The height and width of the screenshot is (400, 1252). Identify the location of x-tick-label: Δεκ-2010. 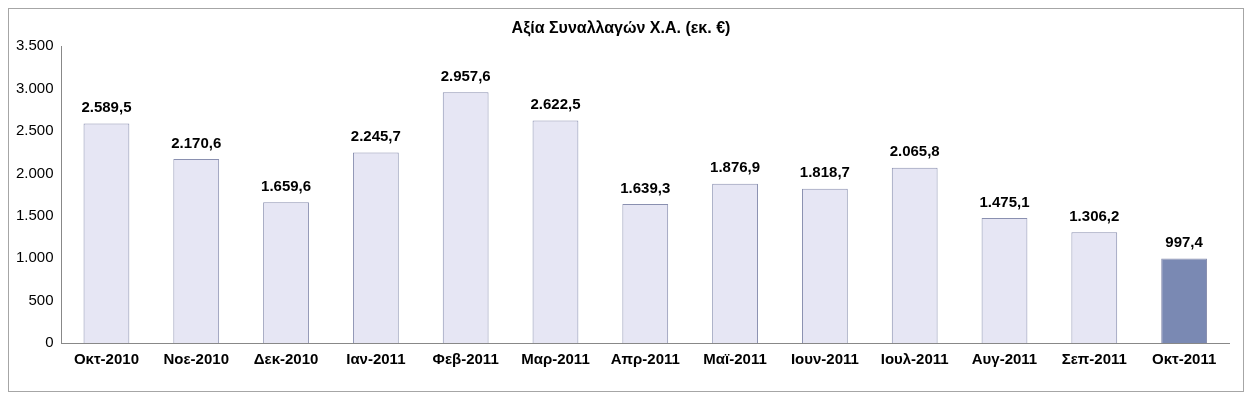
(286, 359).